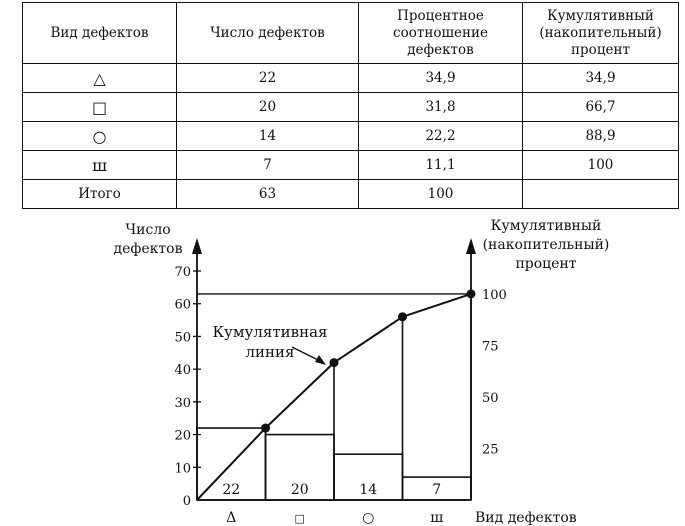 This screenshot has width=685, height=526. I want to click on right-axis-arrow, so click(471, 246).